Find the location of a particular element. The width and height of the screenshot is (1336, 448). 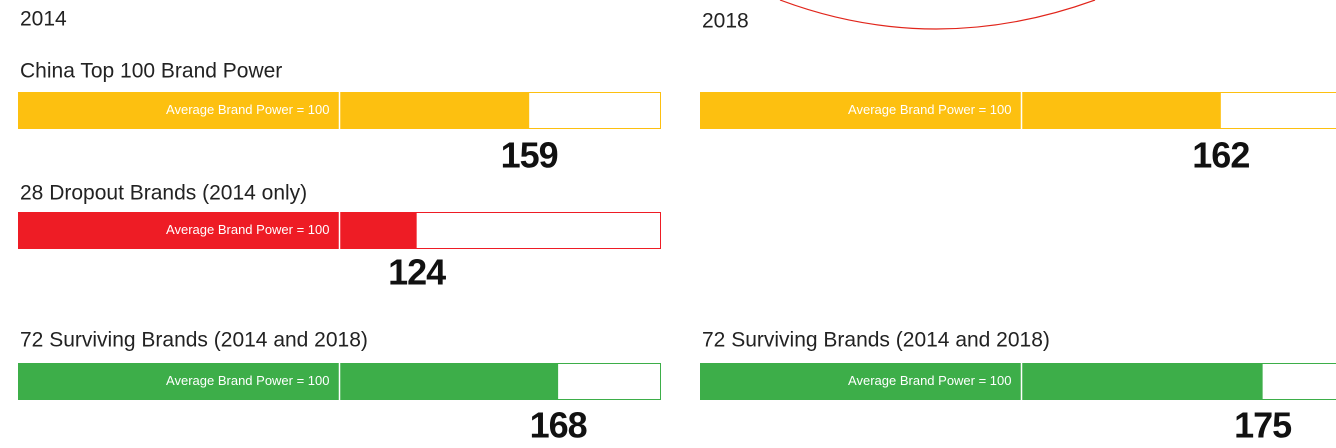

year-label: 2014 is located at coordinates (43, 19).